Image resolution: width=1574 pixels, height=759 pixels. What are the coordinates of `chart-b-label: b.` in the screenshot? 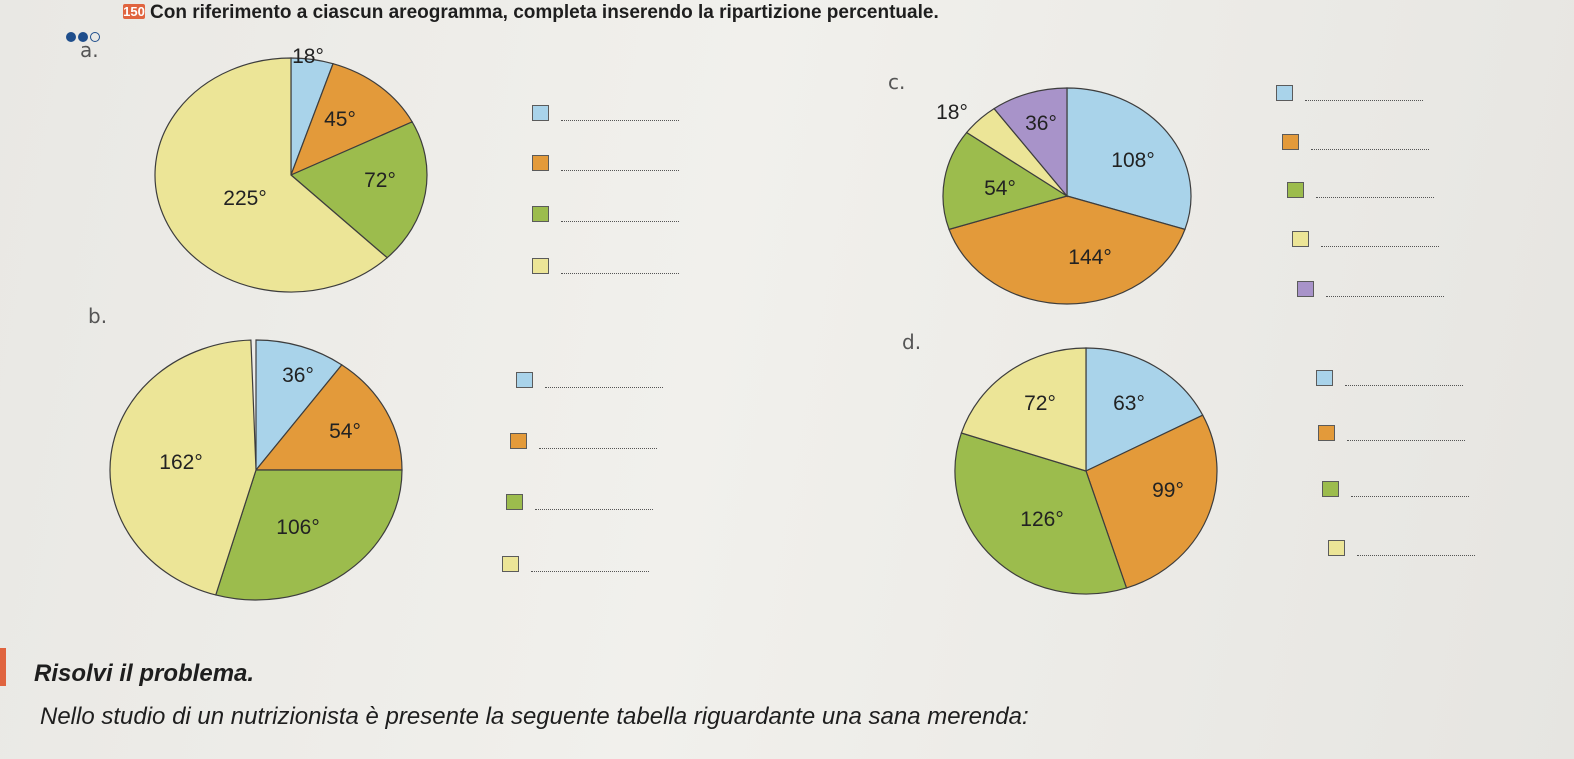 It's located at (98, 316).